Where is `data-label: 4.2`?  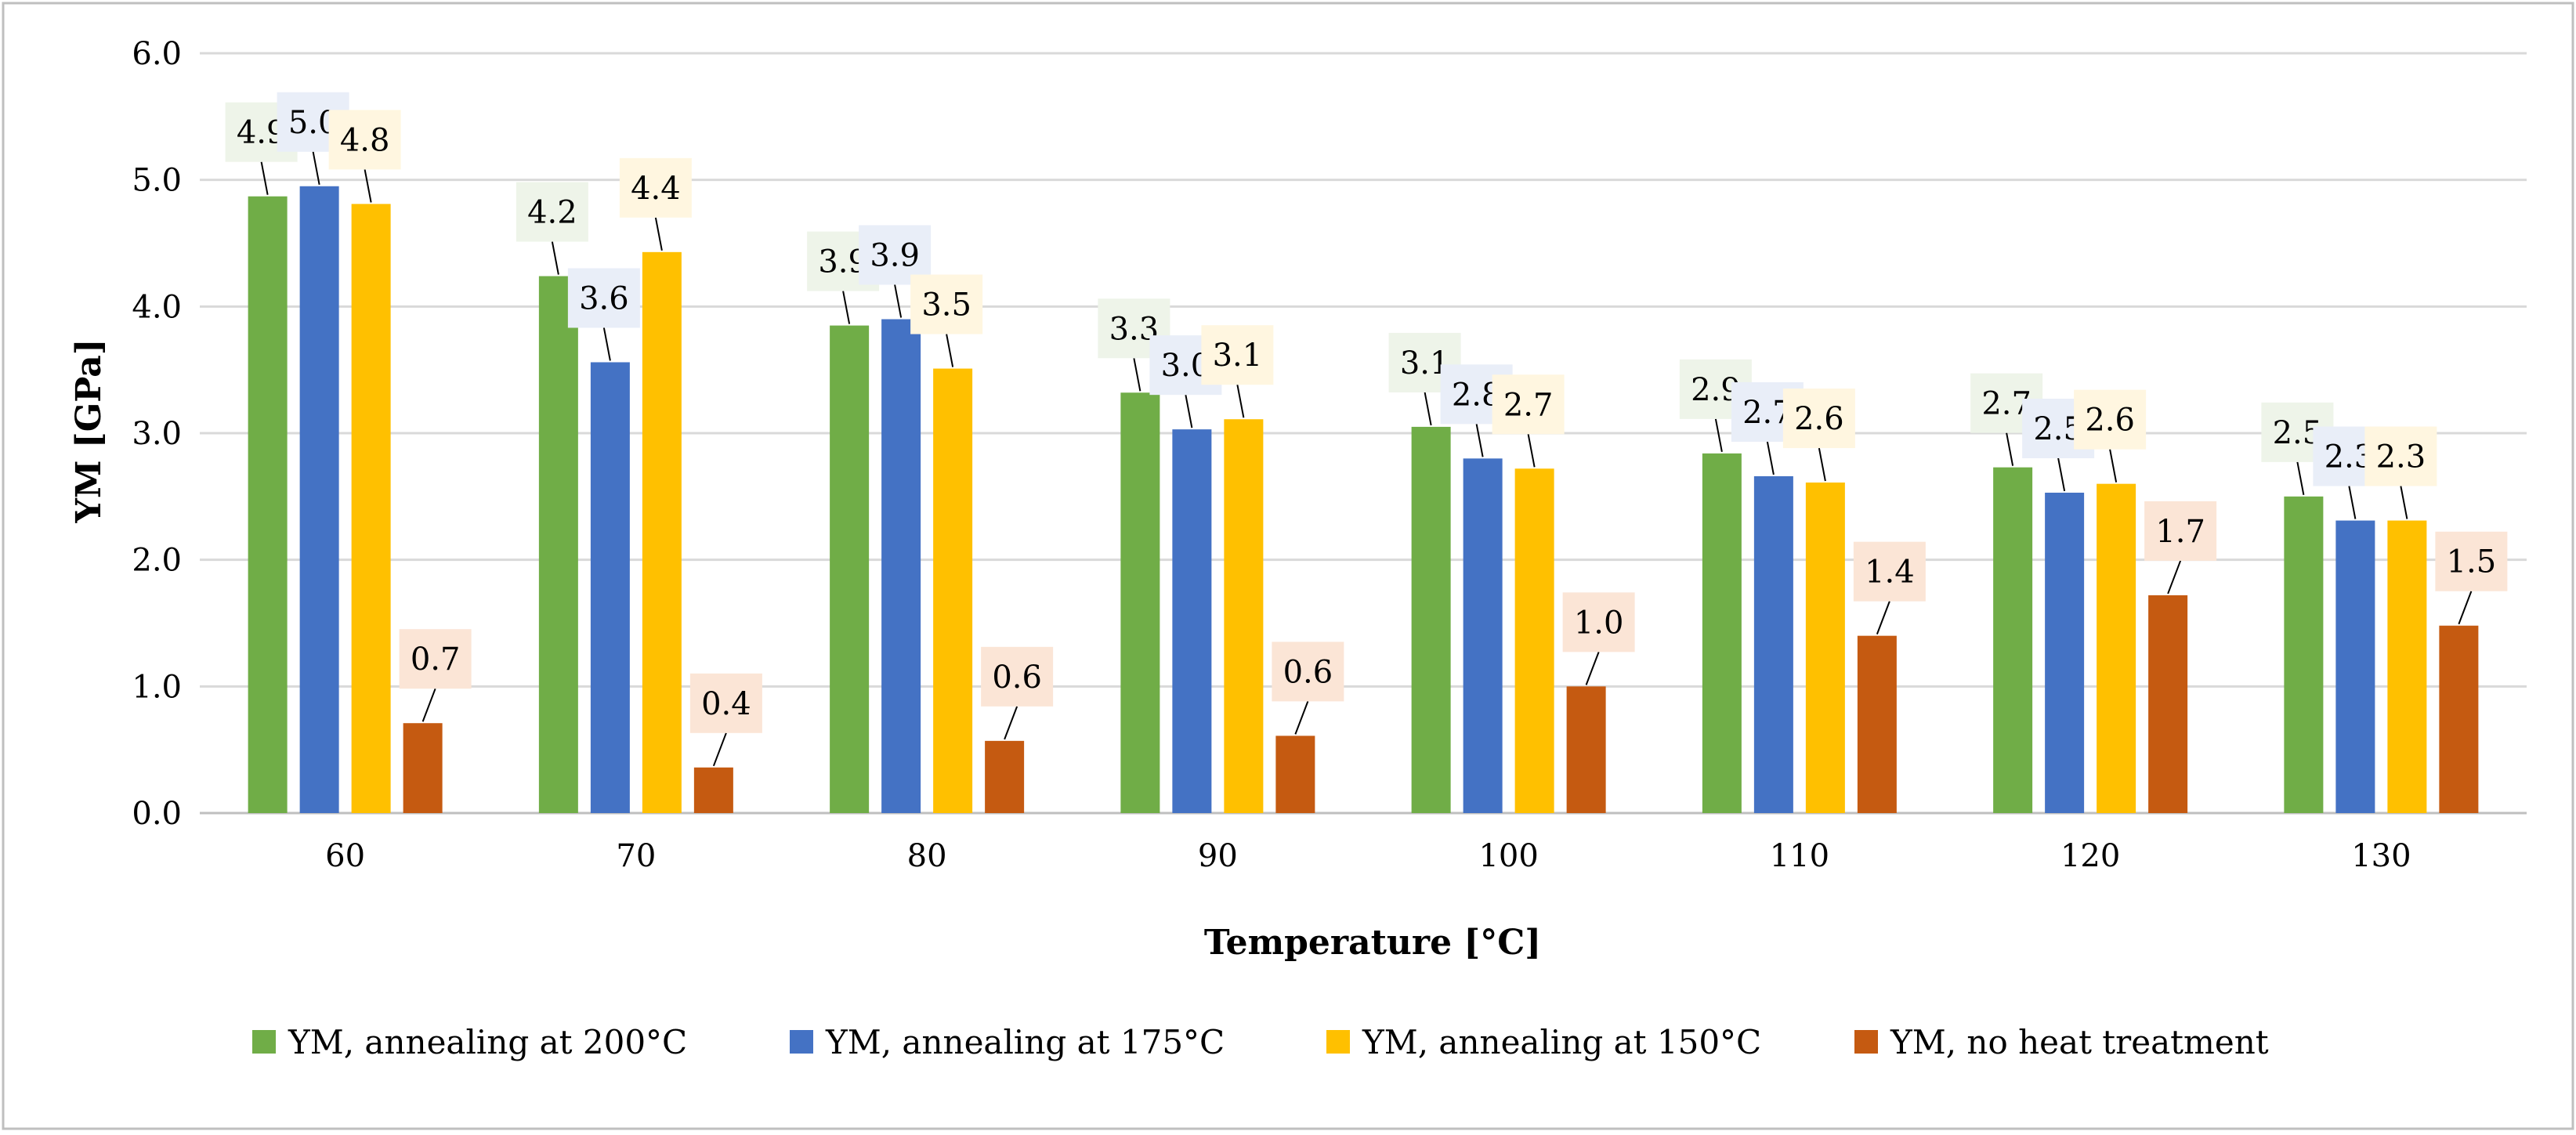
data-label: 4.2 is located at coordinates (552, 213).